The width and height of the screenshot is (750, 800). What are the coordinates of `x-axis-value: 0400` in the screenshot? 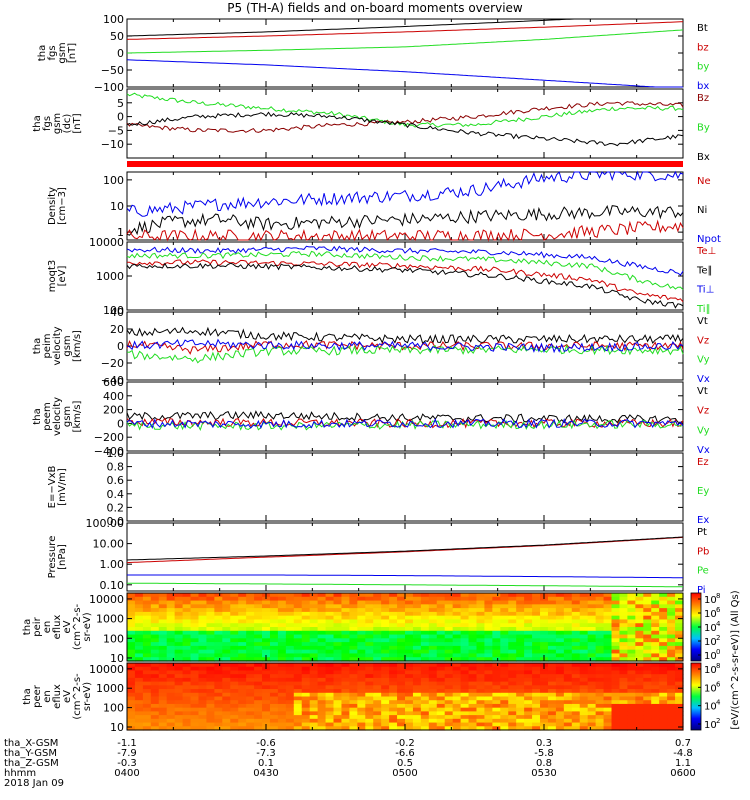 It's located at (126, 773).